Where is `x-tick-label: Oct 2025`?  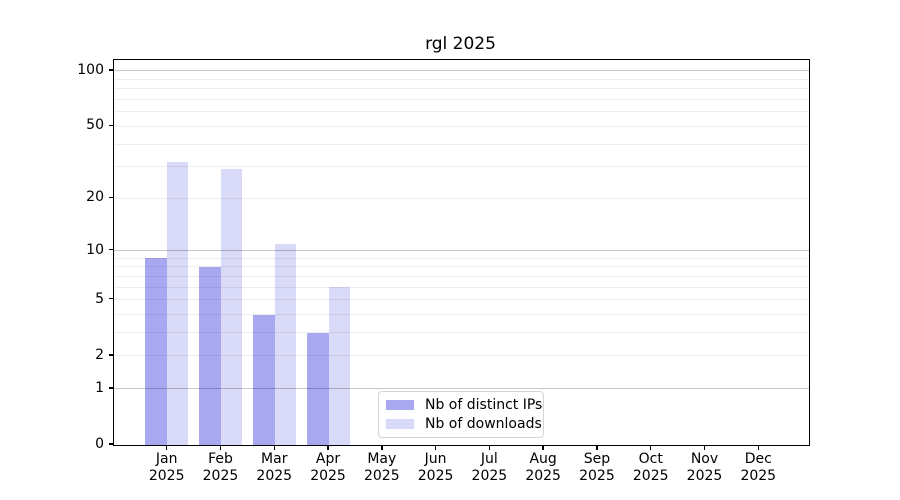 x-tick-label: Oct 2025 is located at coordinates (650, 467).